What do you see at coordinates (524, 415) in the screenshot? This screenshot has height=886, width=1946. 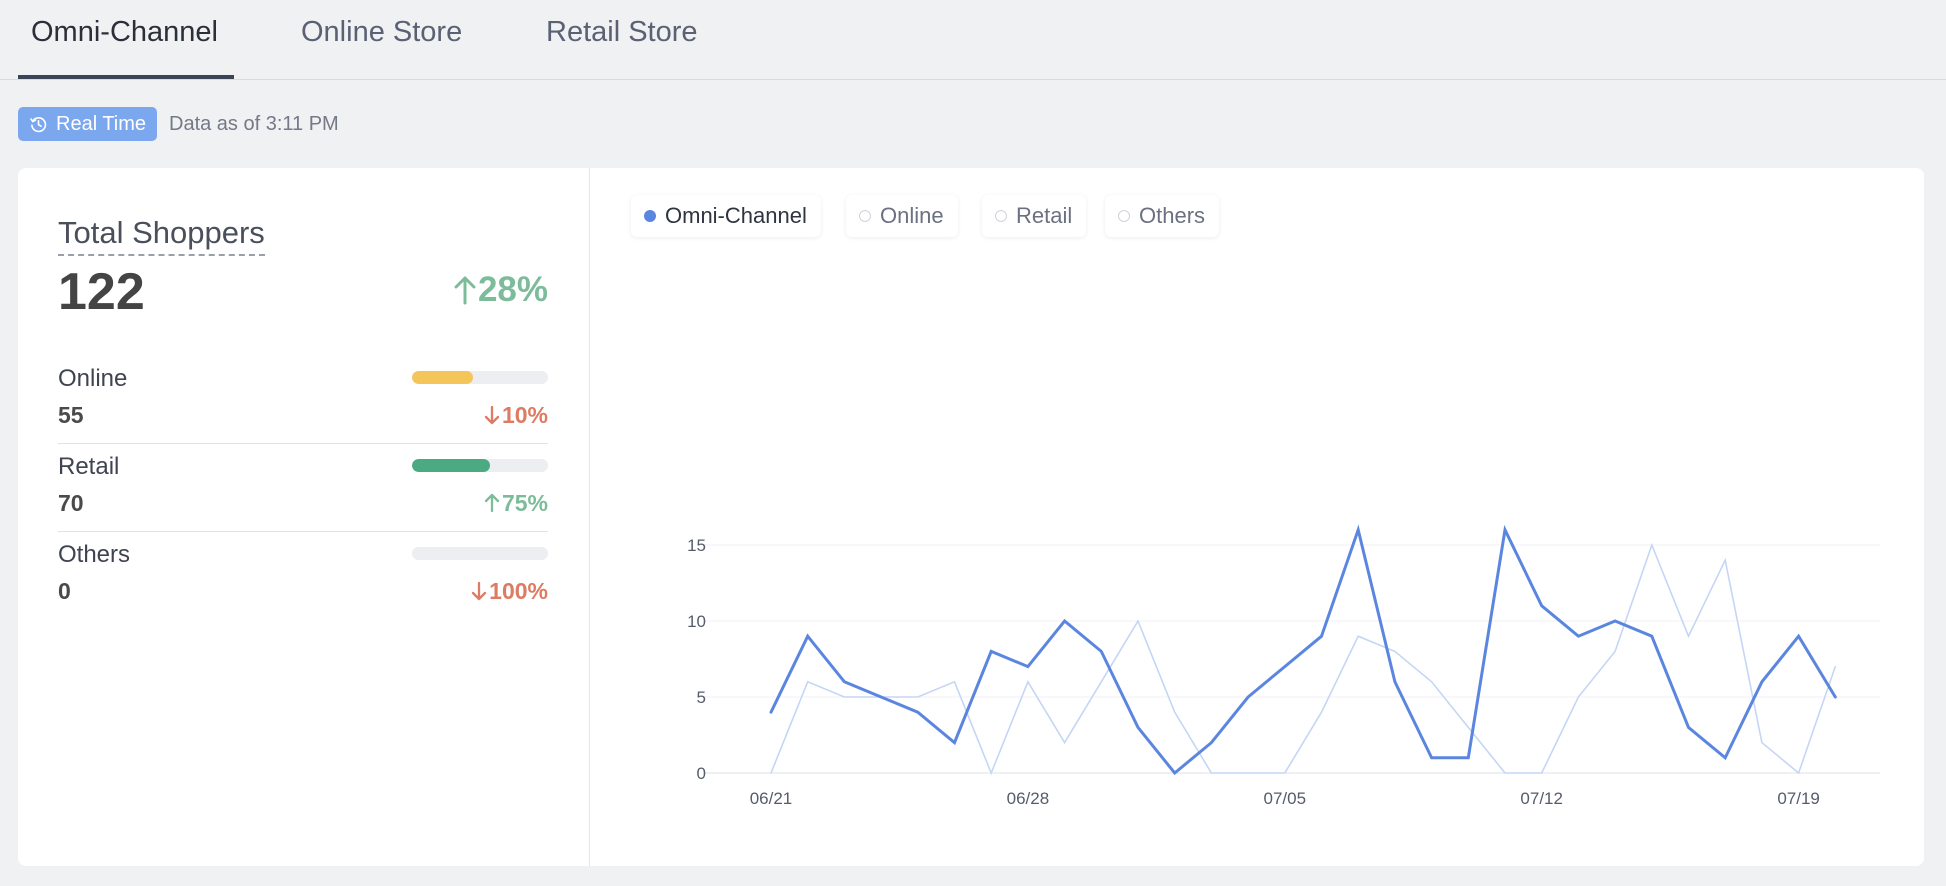 I see `stat-delta-online-value: 10%` at bounding box center [524, 415].